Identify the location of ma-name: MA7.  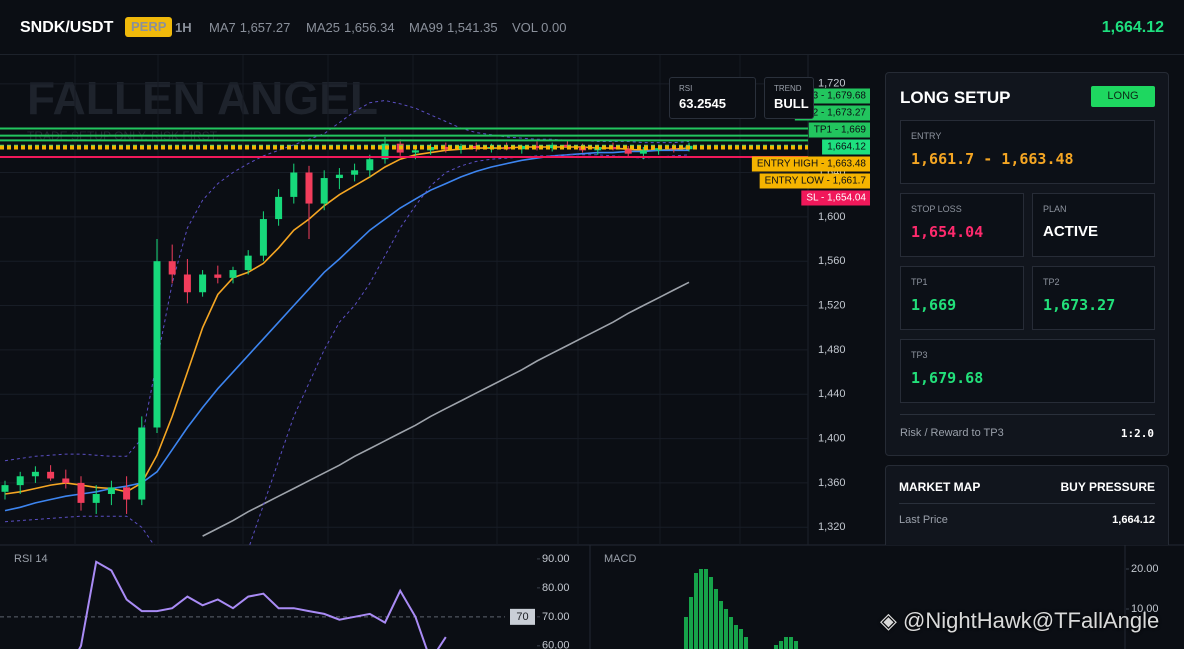
(222, 27).